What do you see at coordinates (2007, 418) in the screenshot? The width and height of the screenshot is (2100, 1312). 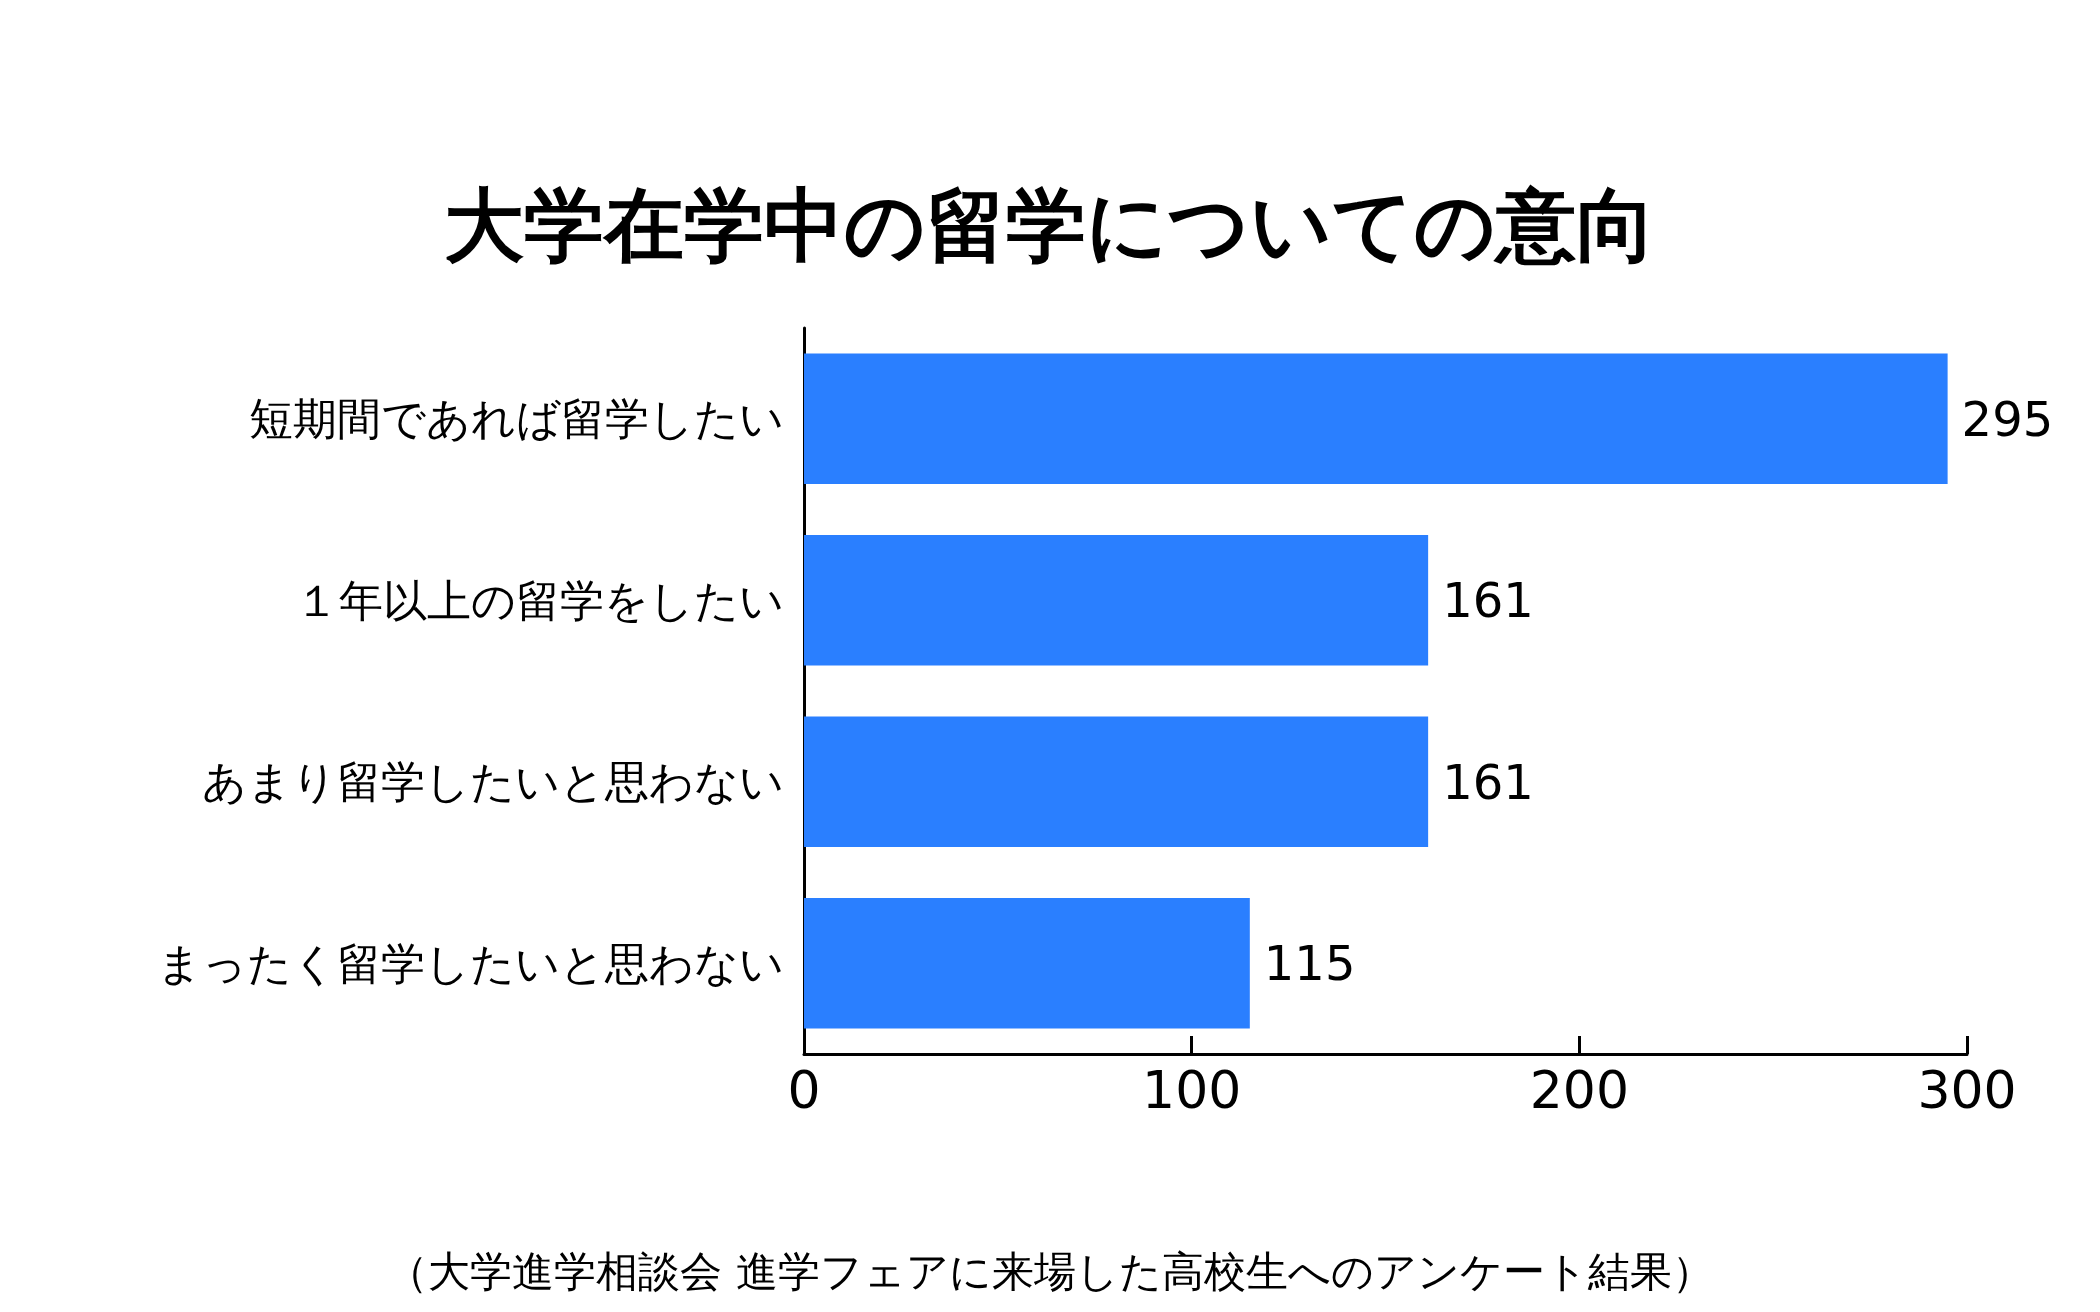 I see `data-label: 295` at bounding box center [2007, 418].